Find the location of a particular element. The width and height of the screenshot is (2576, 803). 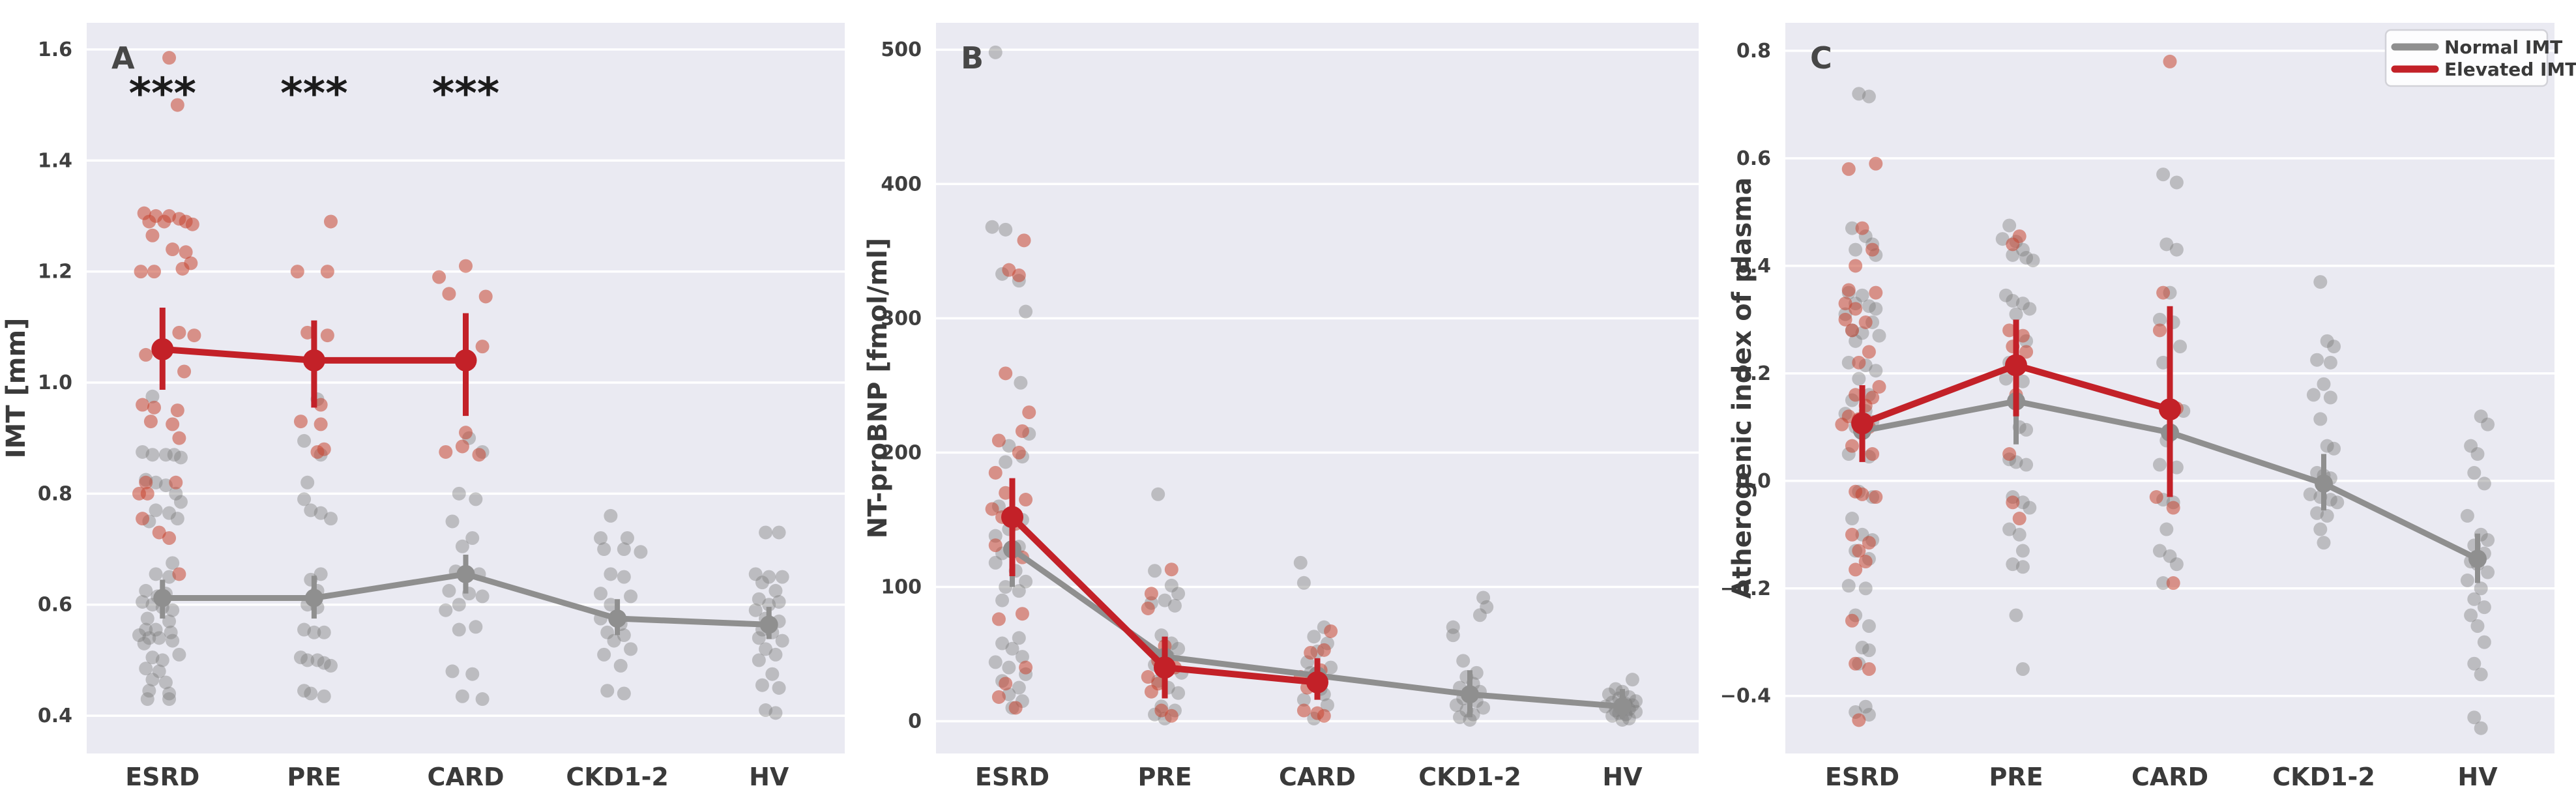

legend-label: Normal IMT is located at coordinates (2503, 47).